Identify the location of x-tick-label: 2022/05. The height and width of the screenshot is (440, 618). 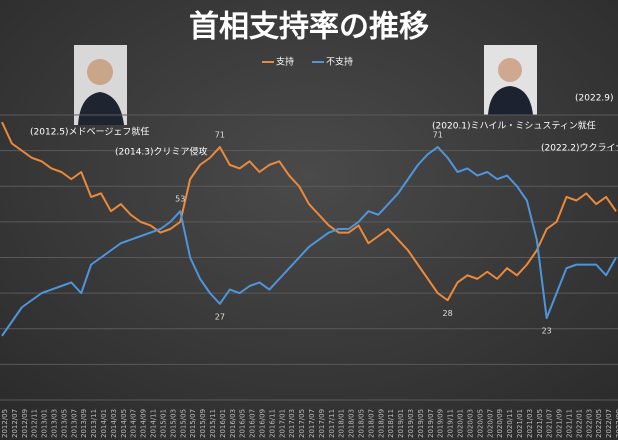
(599, 423).